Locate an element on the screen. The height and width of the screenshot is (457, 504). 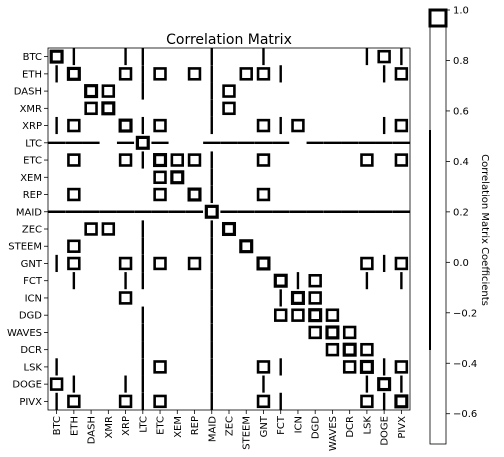
row-tick-label: DASH is located at coordinates (28, 92).